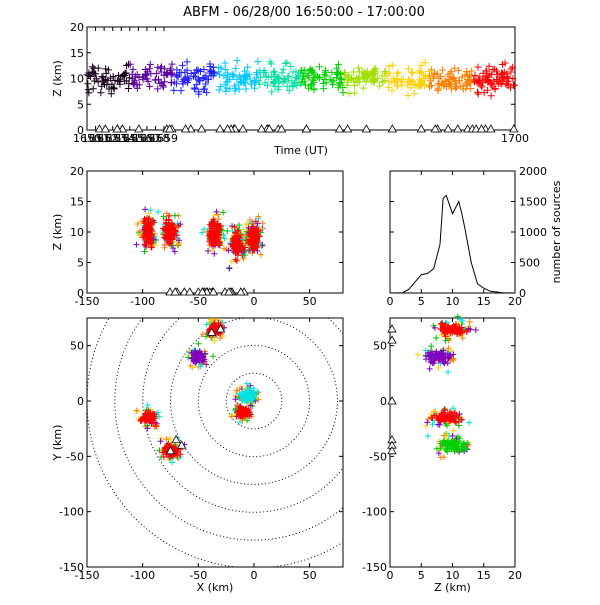 The width and height of the screenshot is (600, 605). I want to click on y-tick-label: 20, so click(77, 171).